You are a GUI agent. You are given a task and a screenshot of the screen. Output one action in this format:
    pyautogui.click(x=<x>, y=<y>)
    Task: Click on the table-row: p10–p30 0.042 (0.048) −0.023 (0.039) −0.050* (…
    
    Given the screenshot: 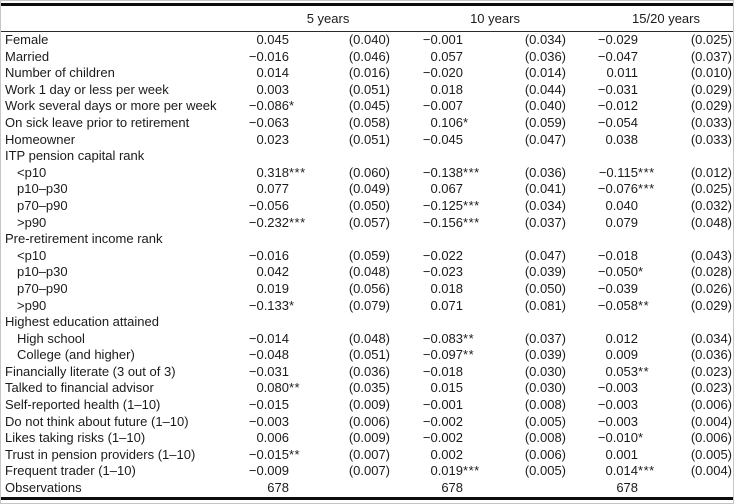 What is the action you would take?
    pyautogui.click(x=367, y=272)
    